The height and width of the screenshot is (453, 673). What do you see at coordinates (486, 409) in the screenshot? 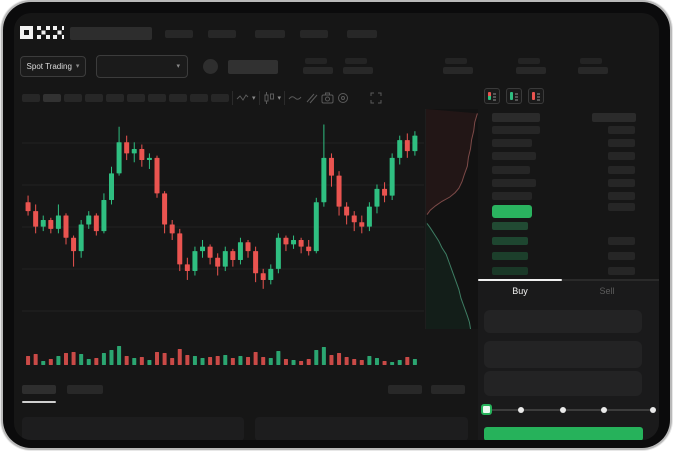
I see `slider-handle` at bounding box center [486, 409].